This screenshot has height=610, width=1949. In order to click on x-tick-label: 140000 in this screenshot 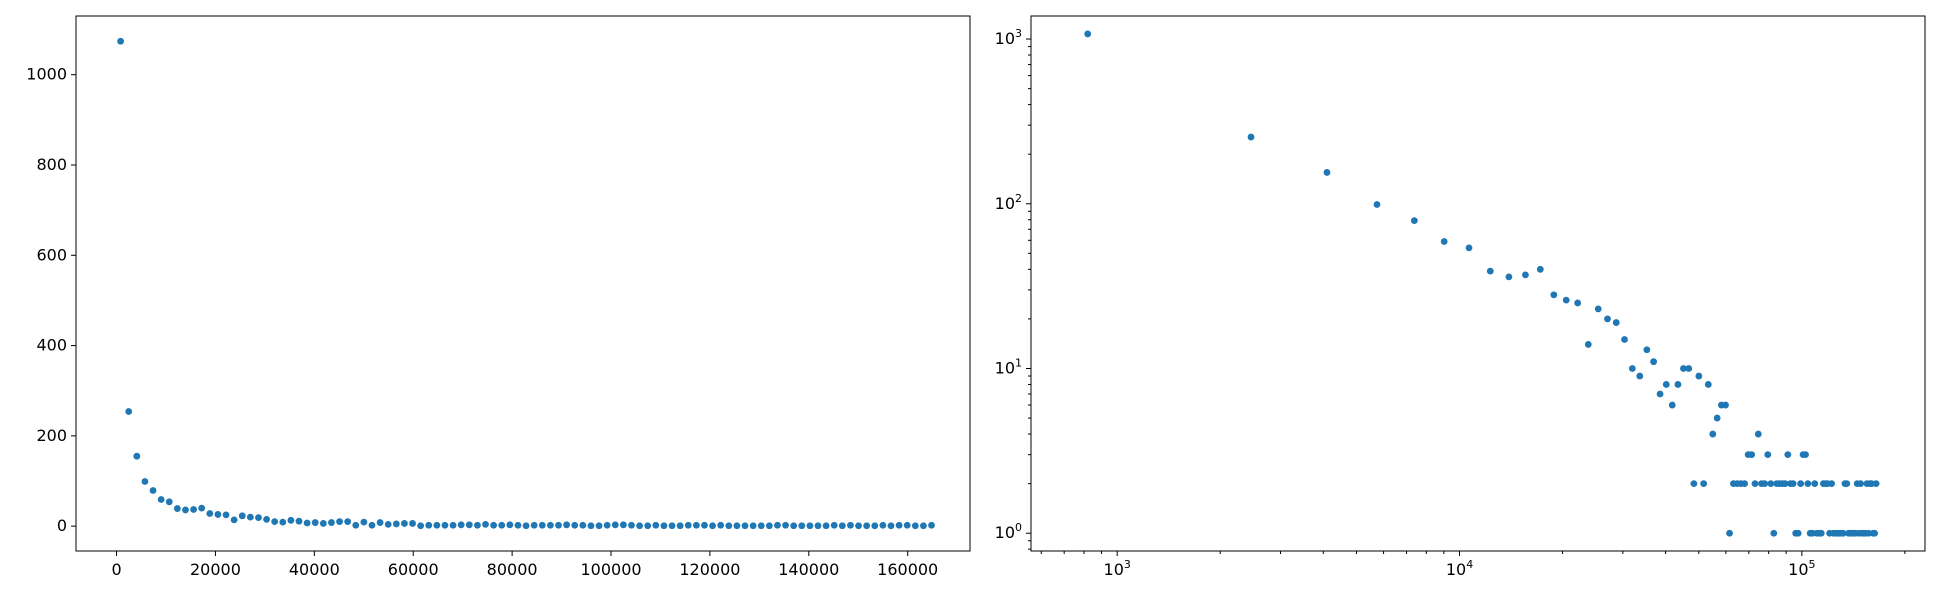, I will do `click(808, 569)`.